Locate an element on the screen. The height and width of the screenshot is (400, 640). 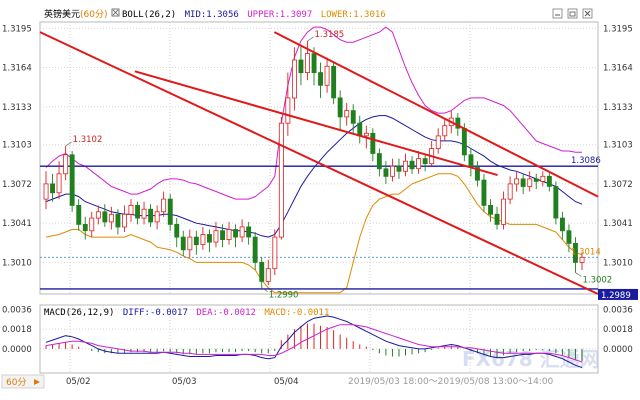
upper-value: 1.3097 is located at coordinates (296, 15).